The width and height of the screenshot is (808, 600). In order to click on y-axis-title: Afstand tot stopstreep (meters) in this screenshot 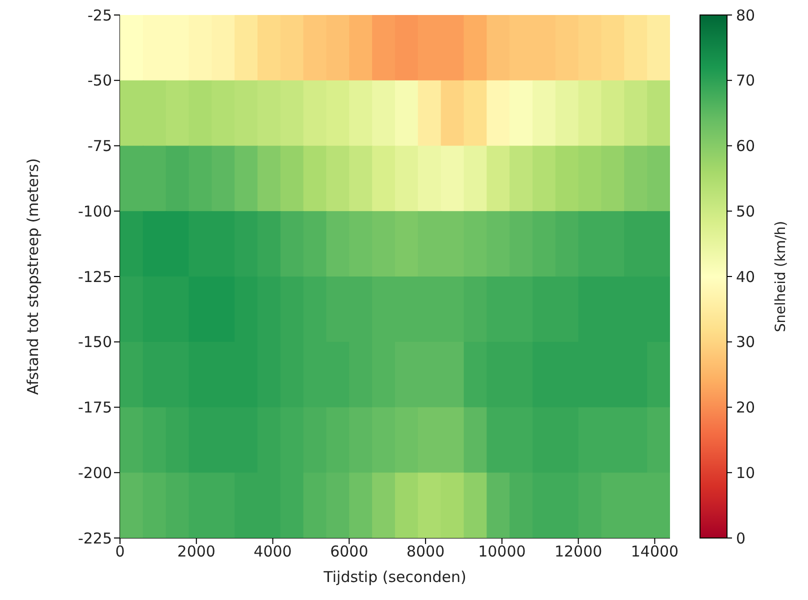, I will do `click(33, 276)`.